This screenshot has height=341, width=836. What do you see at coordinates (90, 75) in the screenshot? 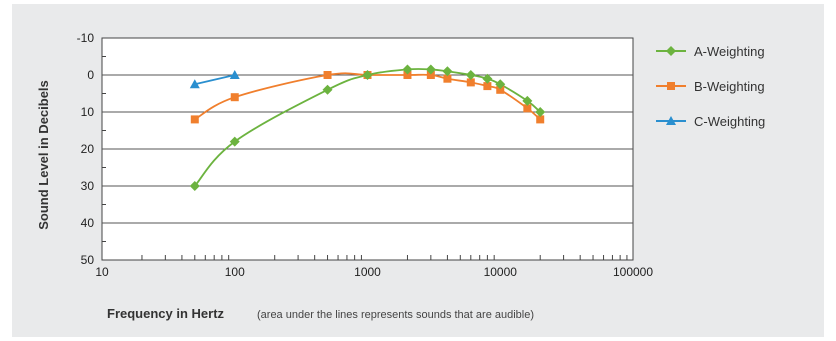
I see `y-tick-label: 0` at bounding box center [90, 75].